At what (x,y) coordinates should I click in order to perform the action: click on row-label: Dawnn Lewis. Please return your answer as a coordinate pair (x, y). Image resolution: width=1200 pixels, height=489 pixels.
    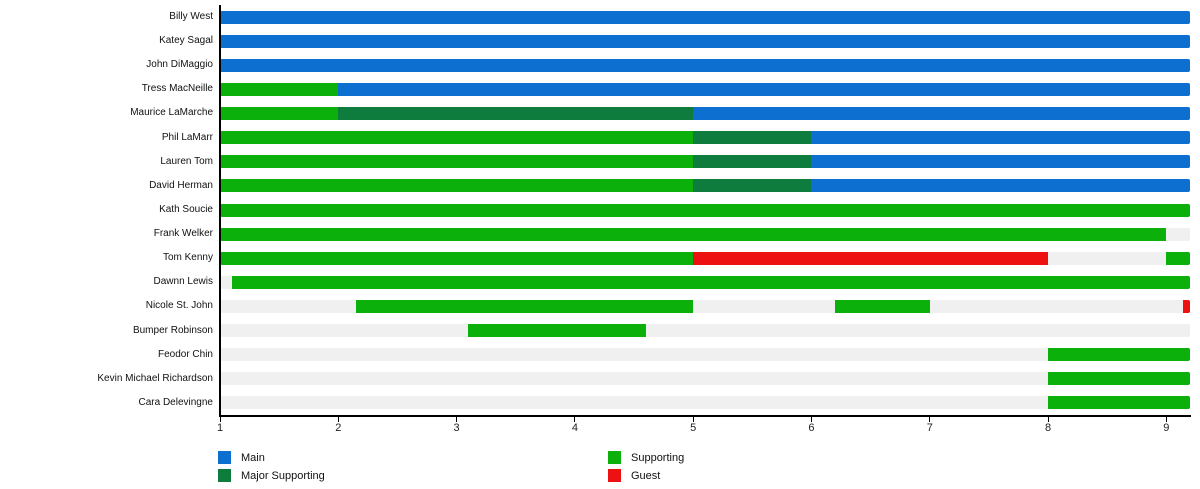
    Looking at the image, I should click on (183, 282).